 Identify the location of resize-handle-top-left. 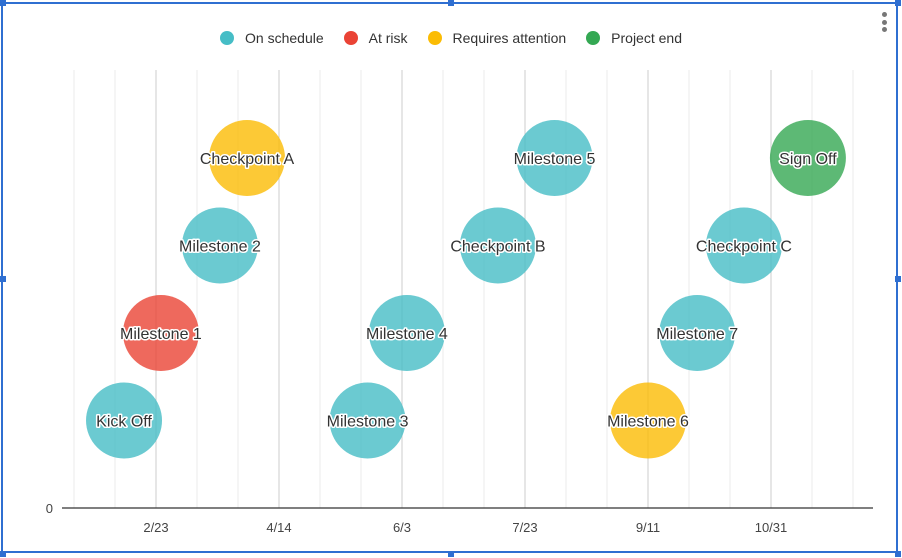
(3, 3).